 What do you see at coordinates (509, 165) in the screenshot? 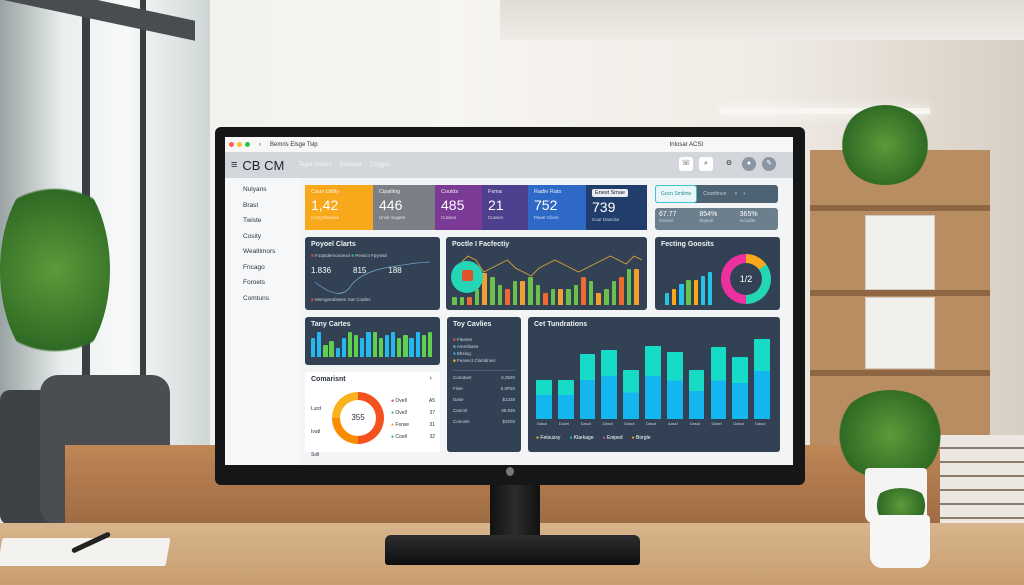
I see `app-header: ≡ CB CM Tagsl Haries Dasboar Cogges` at bounding box center [509, 165].